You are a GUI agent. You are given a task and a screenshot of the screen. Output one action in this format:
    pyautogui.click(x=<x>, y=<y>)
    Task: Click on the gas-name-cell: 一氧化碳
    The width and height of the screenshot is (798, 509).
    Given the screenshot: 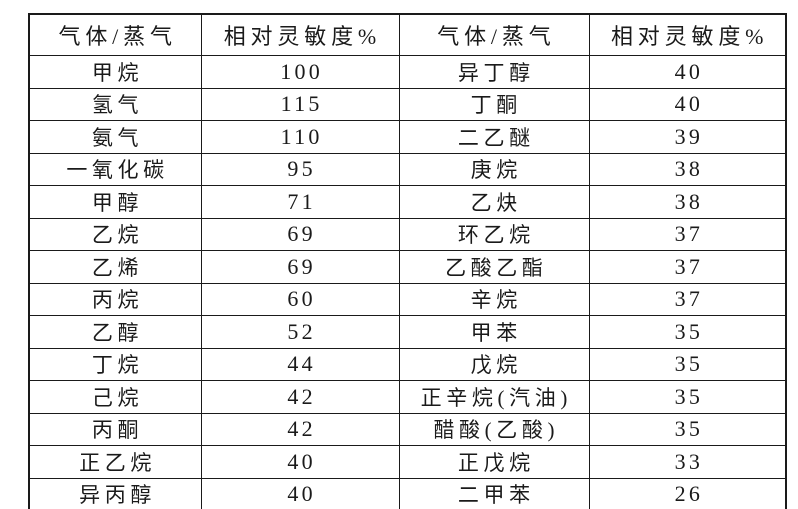 What is the action you would take?
    pyautogui.click(x=115, y=169)
    